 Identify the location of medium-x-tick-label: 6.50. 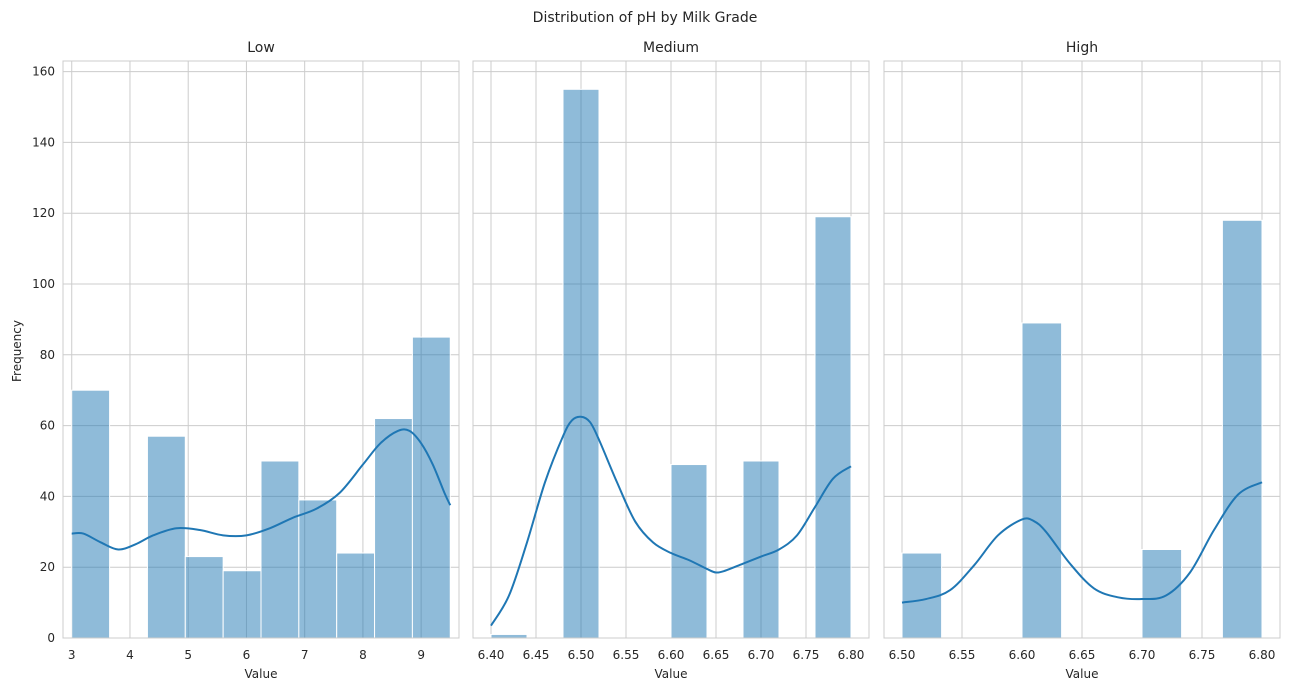
(581, 655).